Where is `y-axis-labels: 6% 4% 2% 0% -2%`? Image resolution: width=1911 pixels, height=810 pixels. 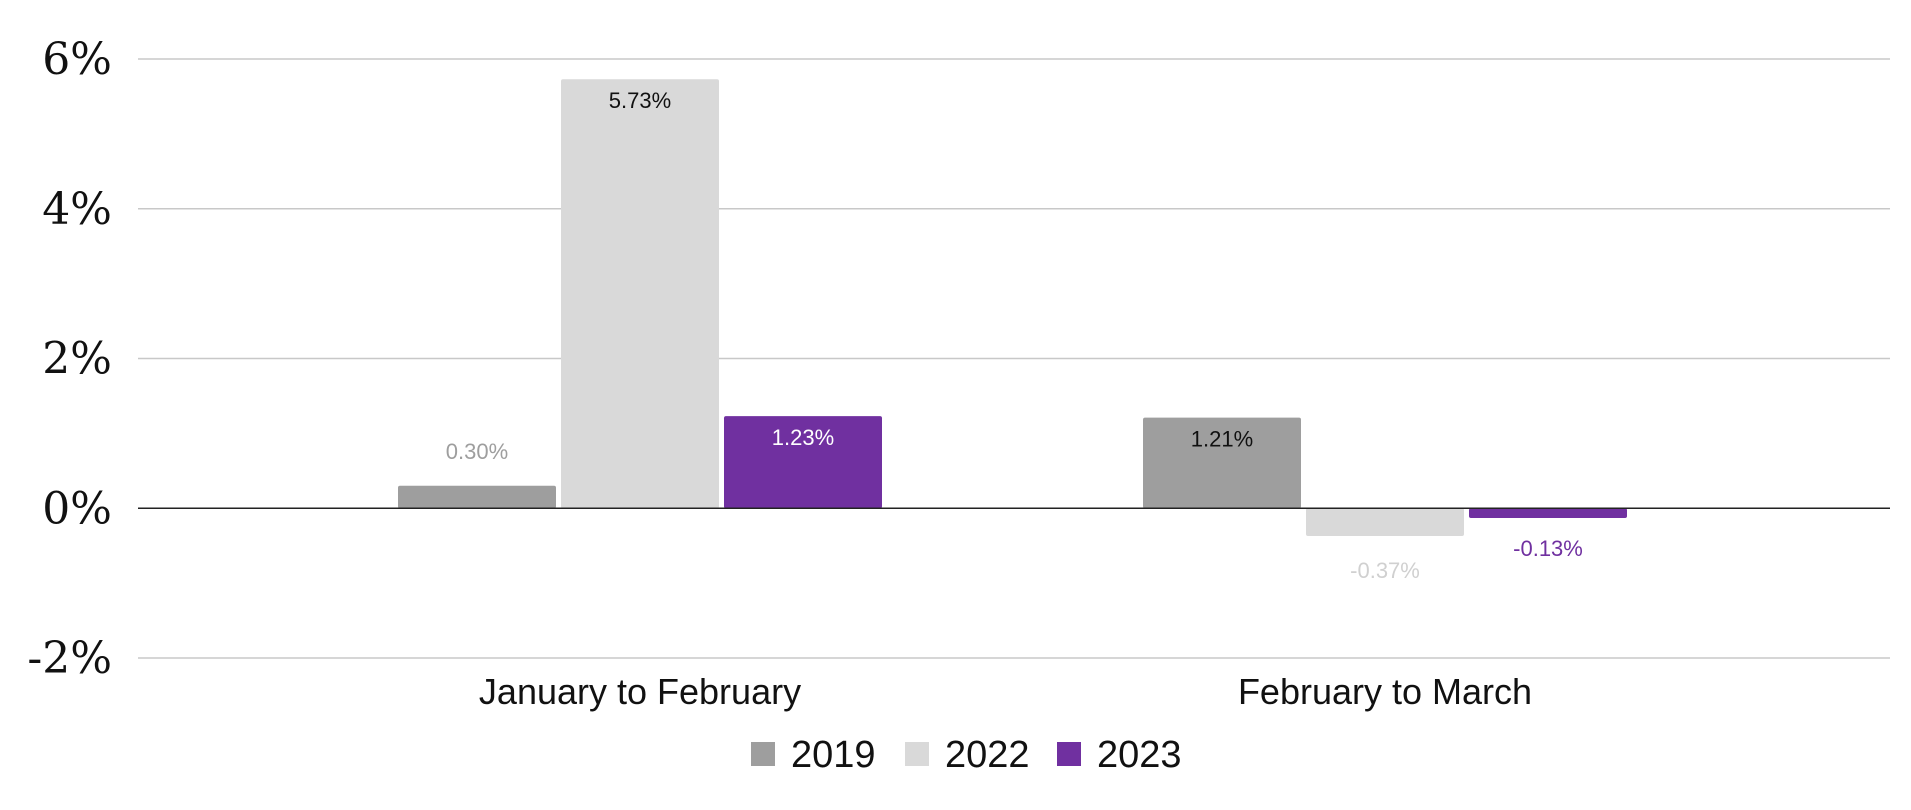
y-axis-labels: 6% 4% 2% 0% -2% is located at coordinates (69, 359).